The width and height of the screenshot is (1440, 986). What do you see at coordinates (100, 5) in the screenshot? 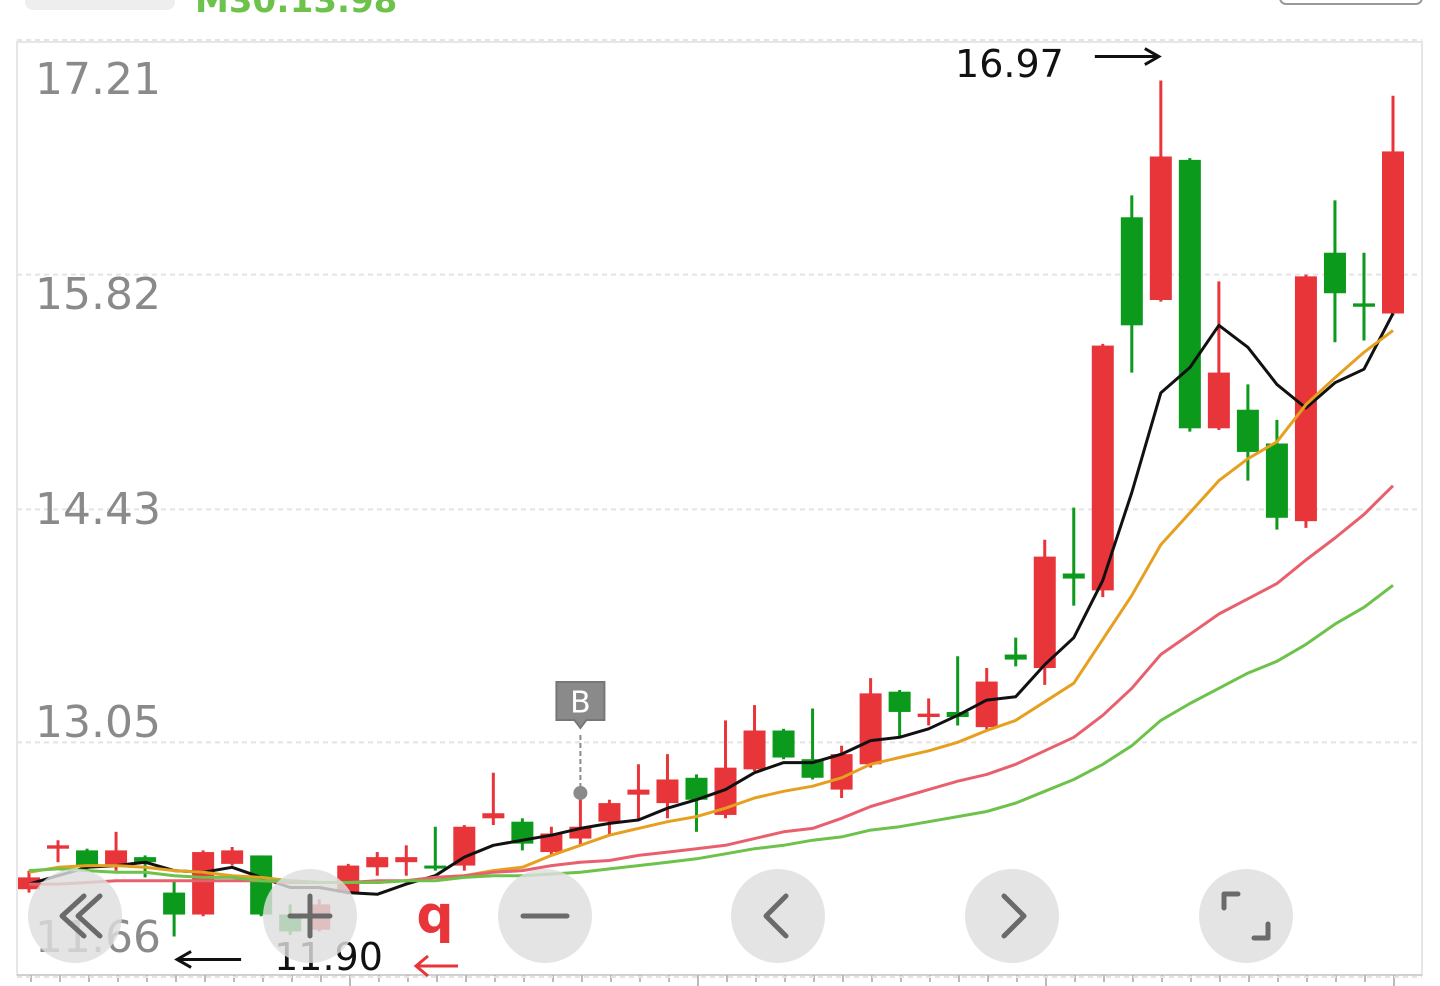
I see `top-tab` at bounding box center [100, 5].